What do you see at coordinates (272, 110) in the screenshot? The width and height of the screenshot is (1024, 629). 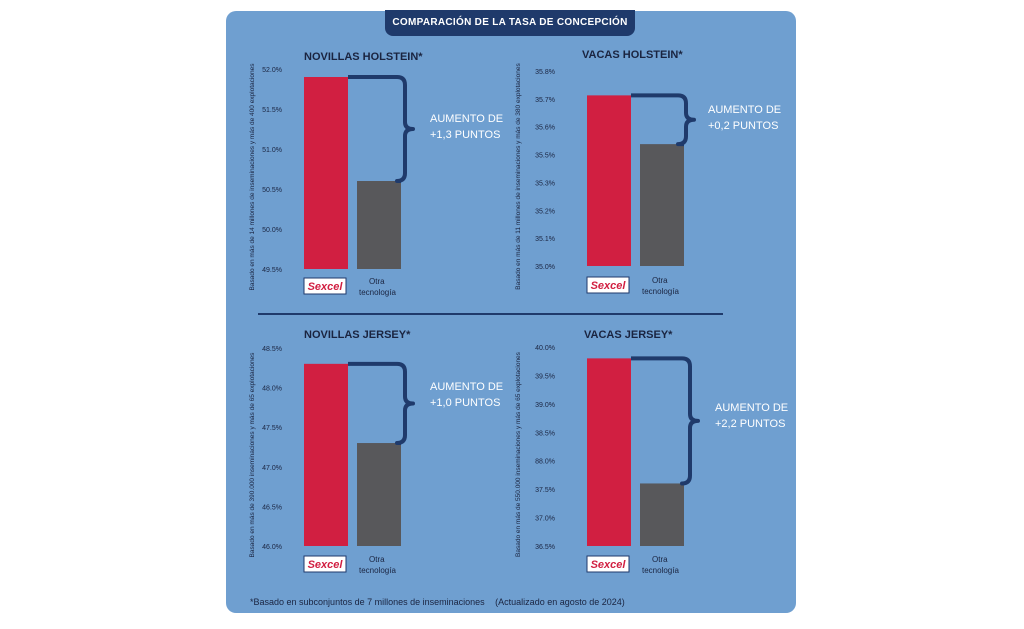 I see `y-tick-label: 51.5%` at bounding box center [272, 110].